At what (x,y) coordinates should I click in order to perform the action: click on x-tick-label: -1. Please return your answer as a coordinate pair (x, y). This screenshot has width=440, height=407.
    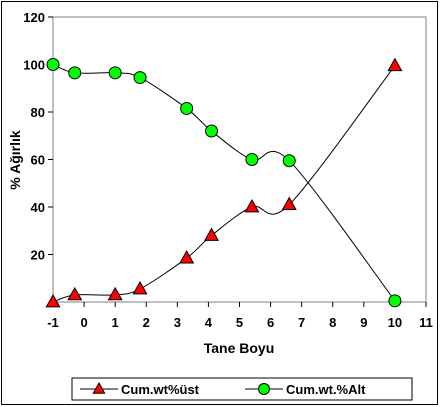
    Looking at the image, I should click on (53, 322).